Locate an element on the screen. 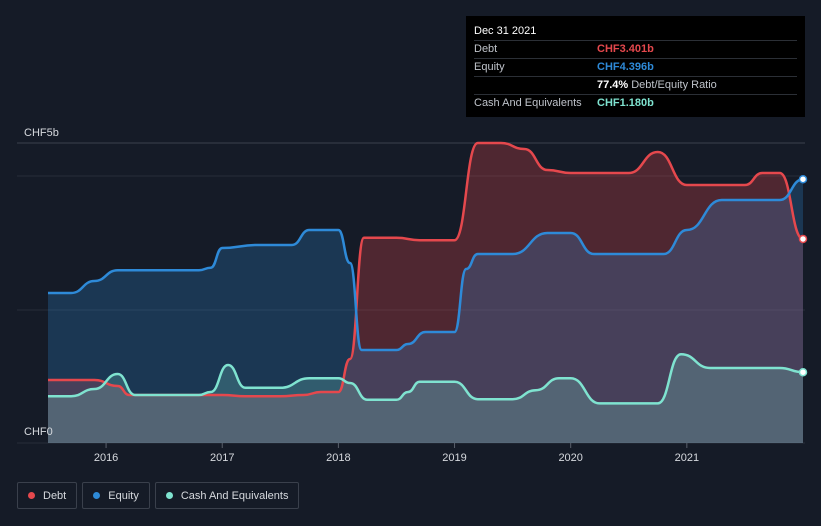 Image resolution: width=821 pixels, height=526 pixels. equity-dot-icon is located at coordinates (97, 495).